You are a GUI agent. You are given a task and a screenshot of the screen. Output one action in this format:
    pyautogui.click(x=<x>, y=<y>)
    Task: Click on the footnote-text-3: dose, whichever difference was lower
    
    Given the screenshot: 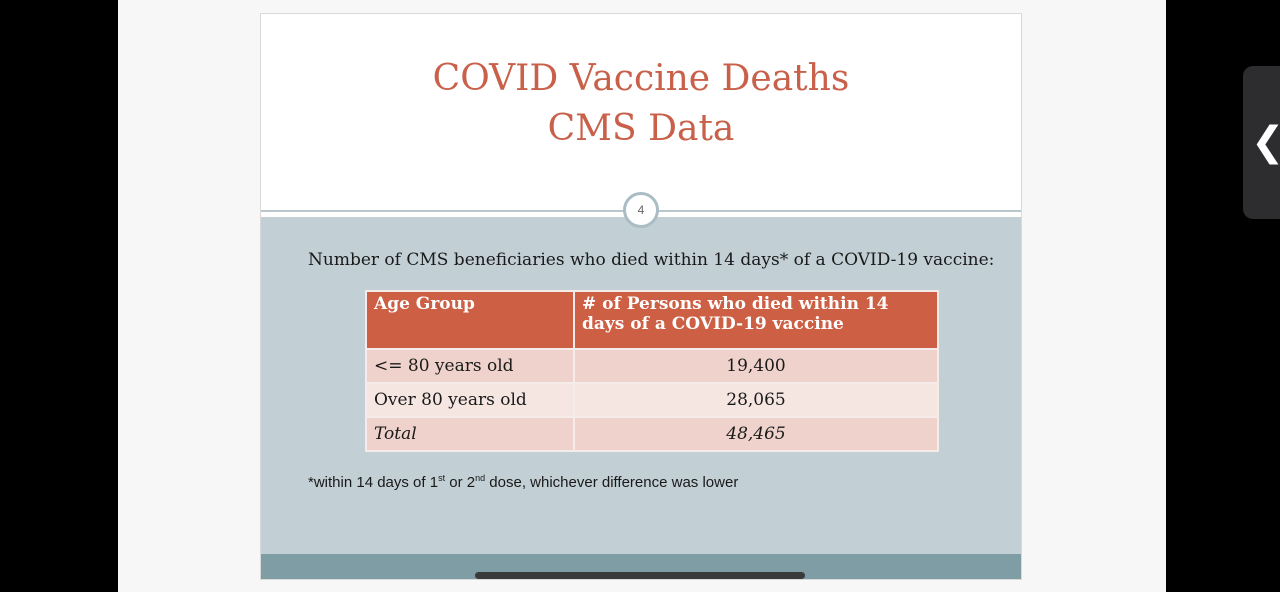 What is the action you would take?
    pyautogui.click(x=612, y=482)
    